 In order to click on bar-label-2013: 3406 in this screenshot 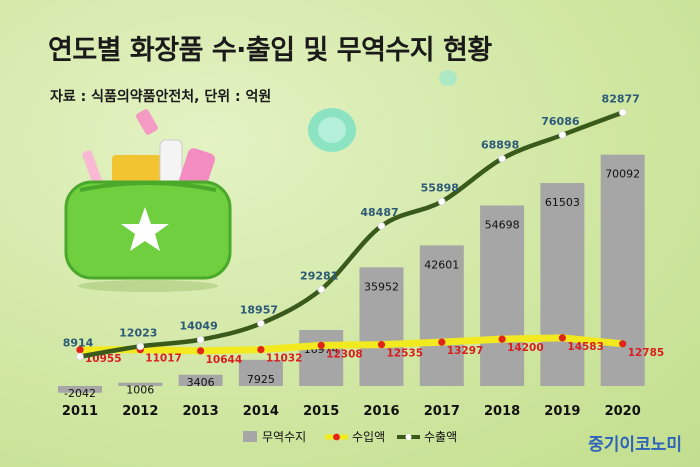, I will do `click(201, 382)`.